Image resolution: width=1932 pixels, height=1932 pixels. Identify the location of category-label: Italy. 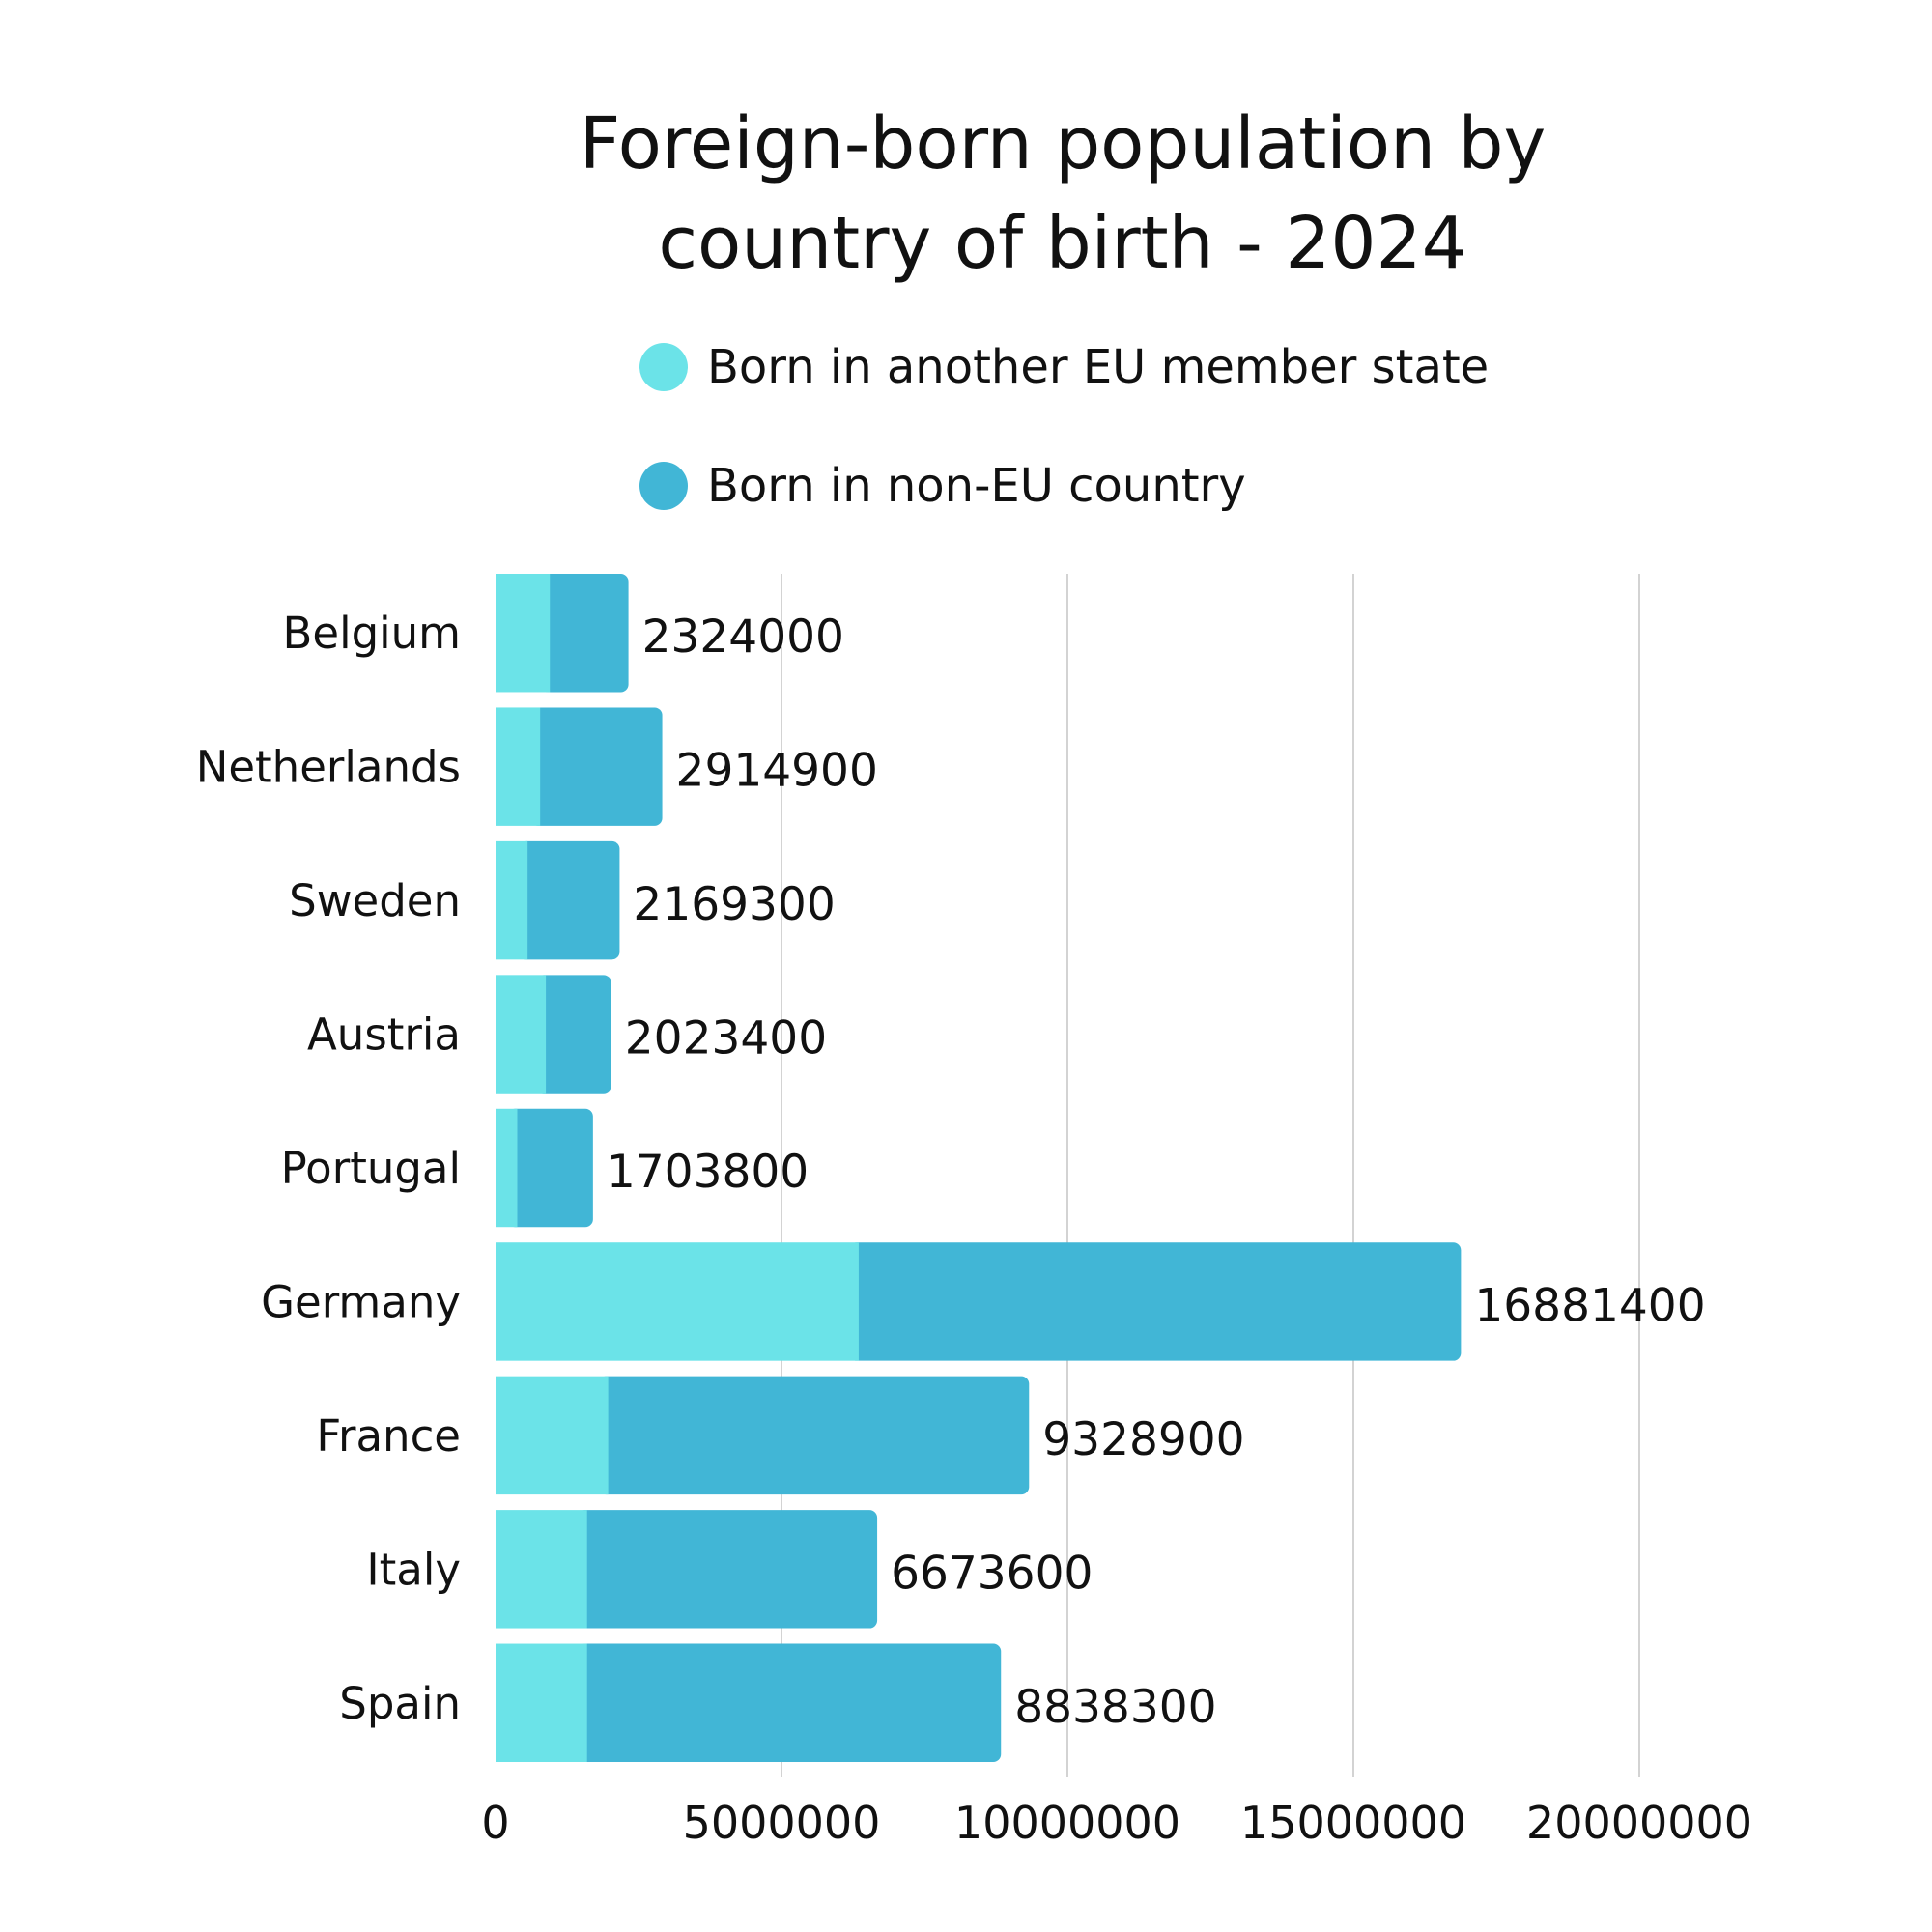
(413, 1569).